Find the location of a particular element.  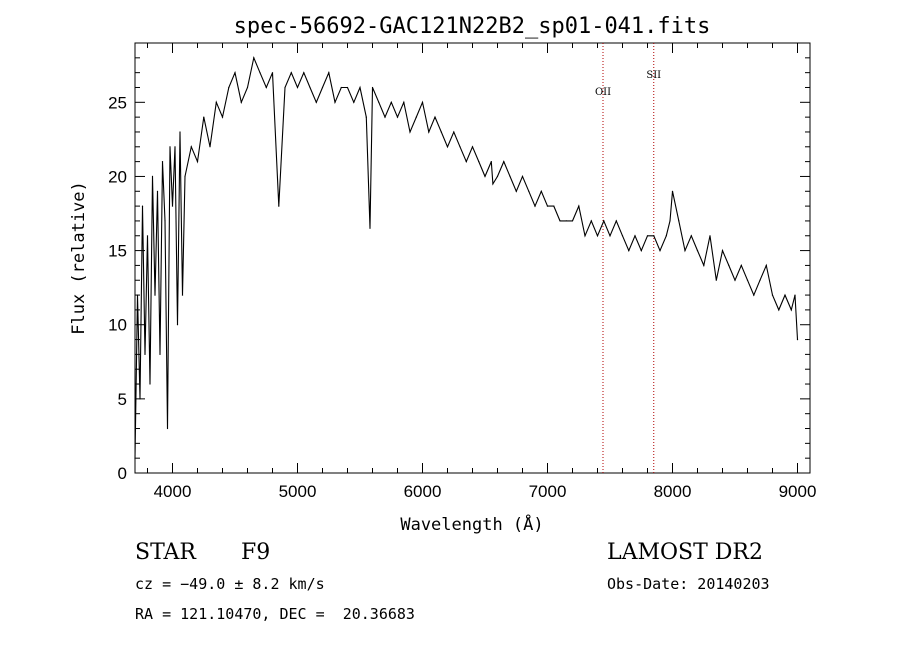

x-tick-label: 6000 is located at coordinates (423, 491).